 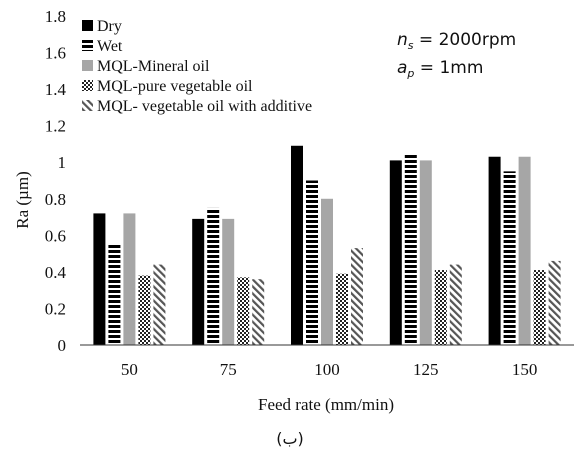 I want to click on y-axis-title: Ra (µm), so click(x=22, y=199).